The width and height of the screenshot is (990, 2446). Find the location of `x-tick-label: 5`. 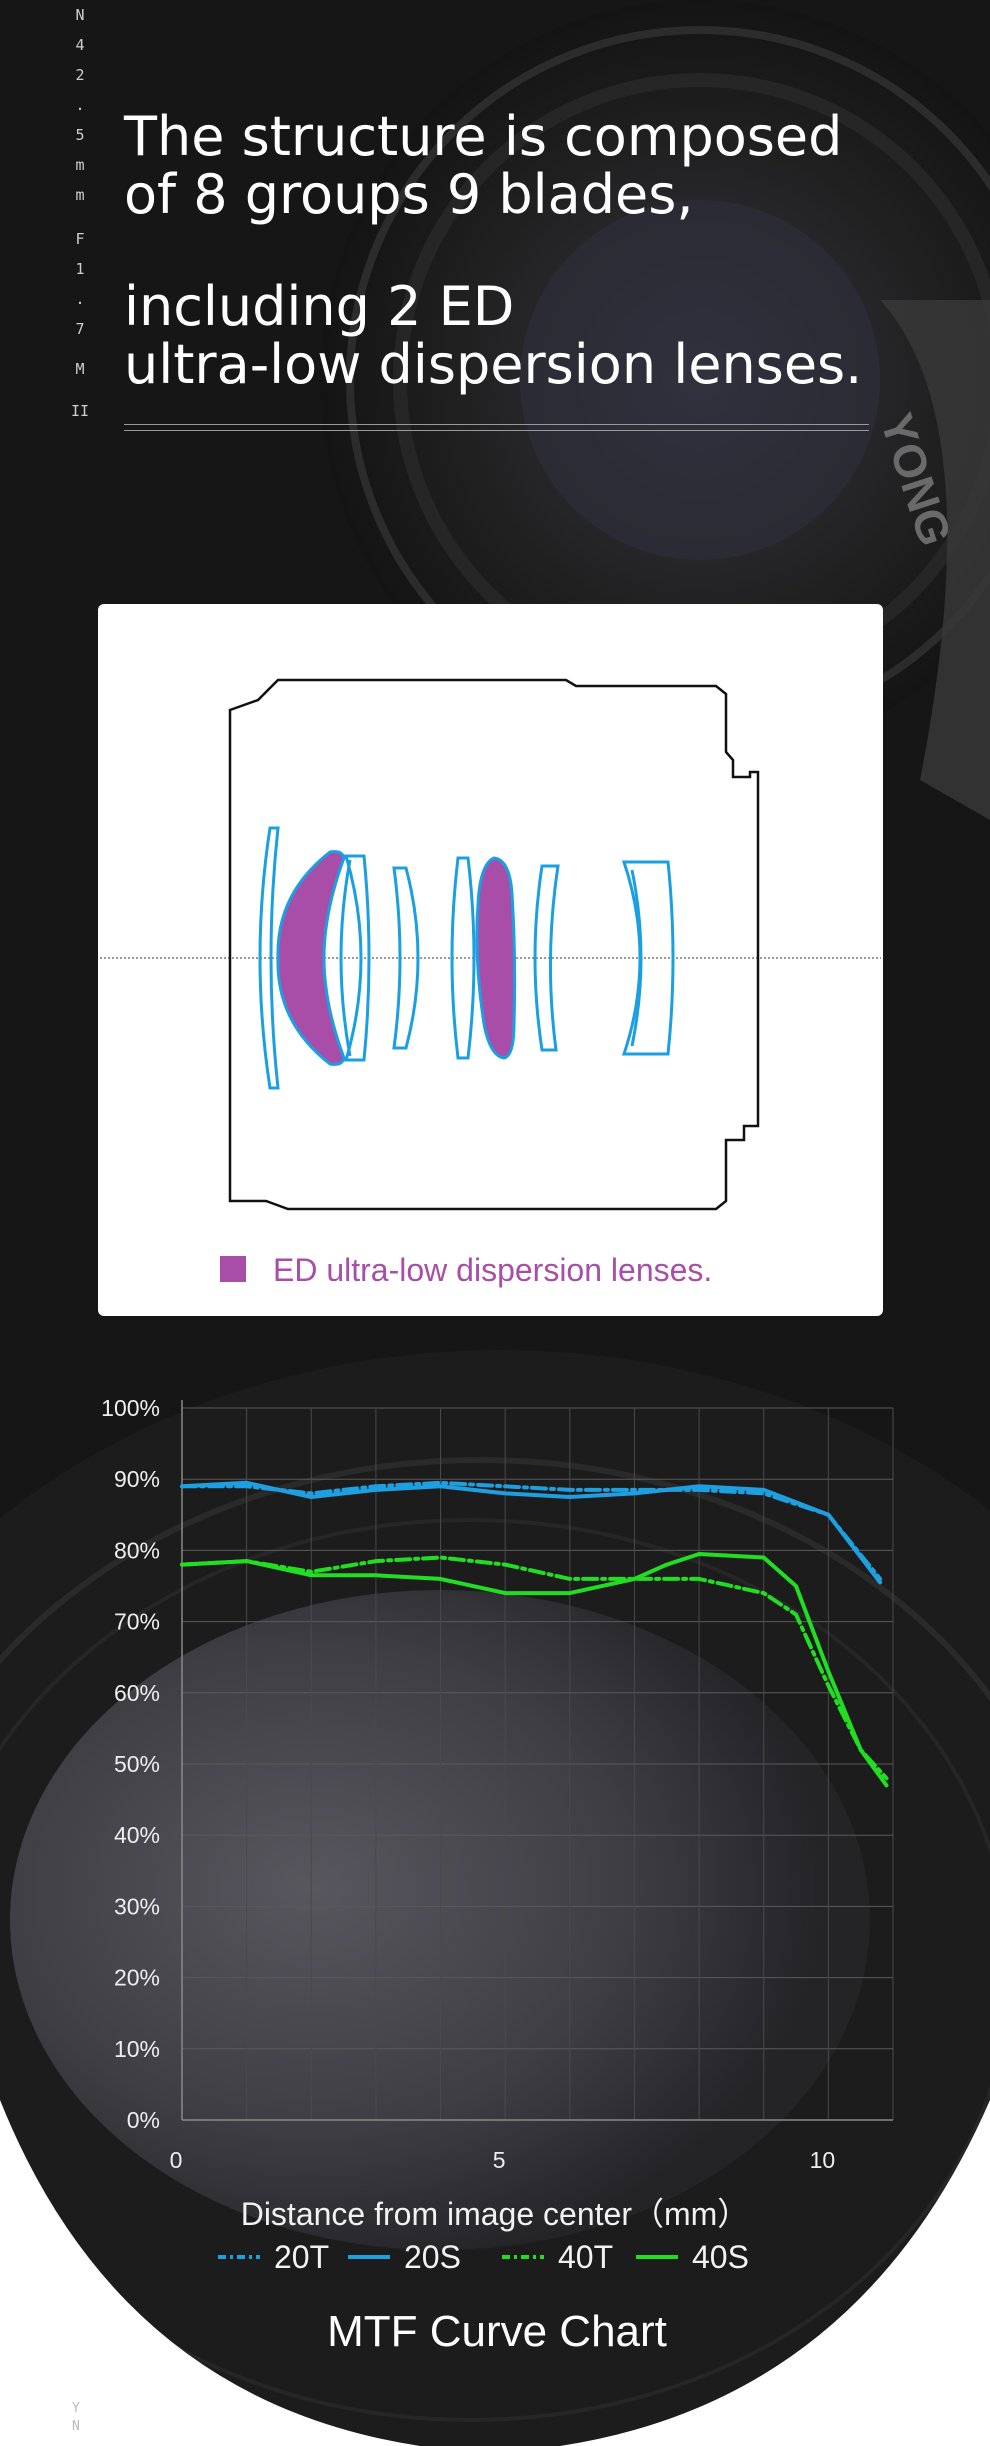

x-tick-label: 5 is located at coordinates (499, 2160).